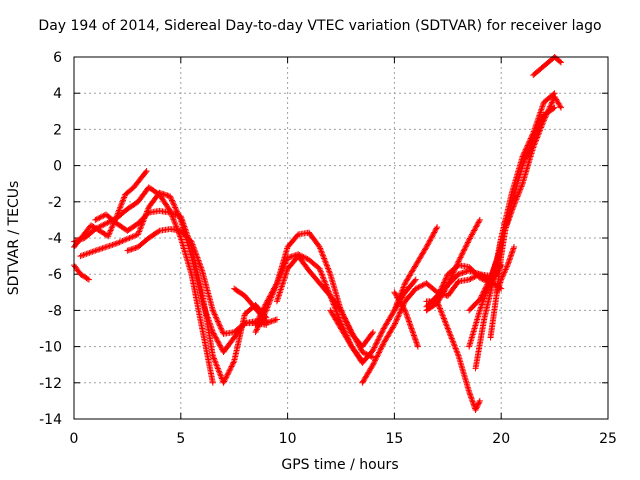 Image resolution: width=640 pixels, height=480 pixels. Describe the element at coordinates (57, 130) in the screenshot. I see `y-tick-label: 2` at that location.